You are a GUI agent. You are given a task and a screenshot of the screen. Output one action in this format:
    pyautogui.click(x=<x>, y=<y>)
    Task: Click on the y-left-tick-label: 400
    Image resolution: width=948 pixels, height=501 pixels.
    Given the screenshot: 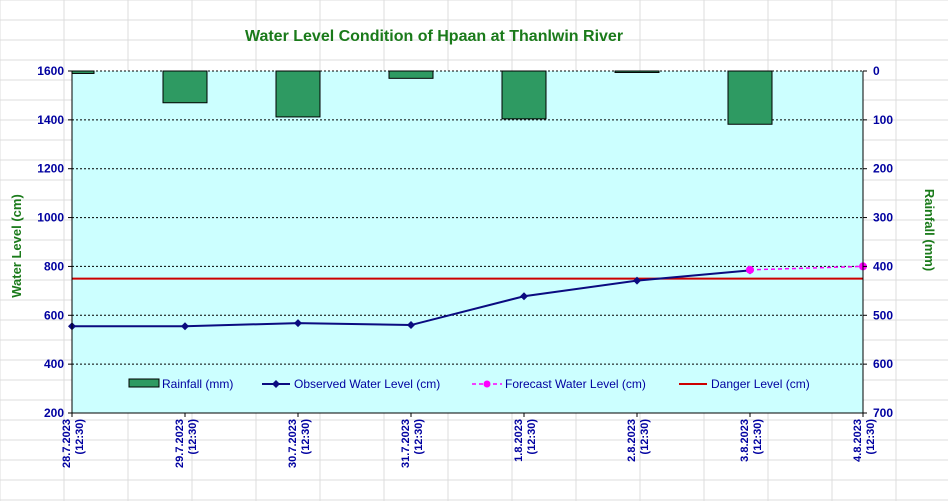 What is the action you would take?
    pyautogui.click(x=54, y=364)
    